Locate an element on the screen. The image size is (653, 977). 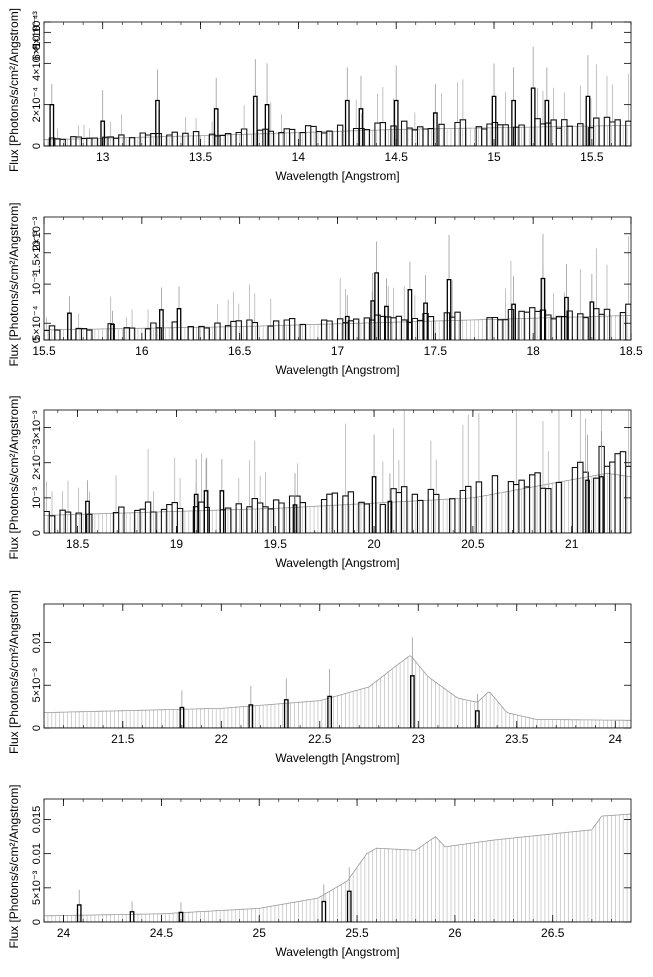
x-tick-label: 25 is located at coordinates (260, 933).